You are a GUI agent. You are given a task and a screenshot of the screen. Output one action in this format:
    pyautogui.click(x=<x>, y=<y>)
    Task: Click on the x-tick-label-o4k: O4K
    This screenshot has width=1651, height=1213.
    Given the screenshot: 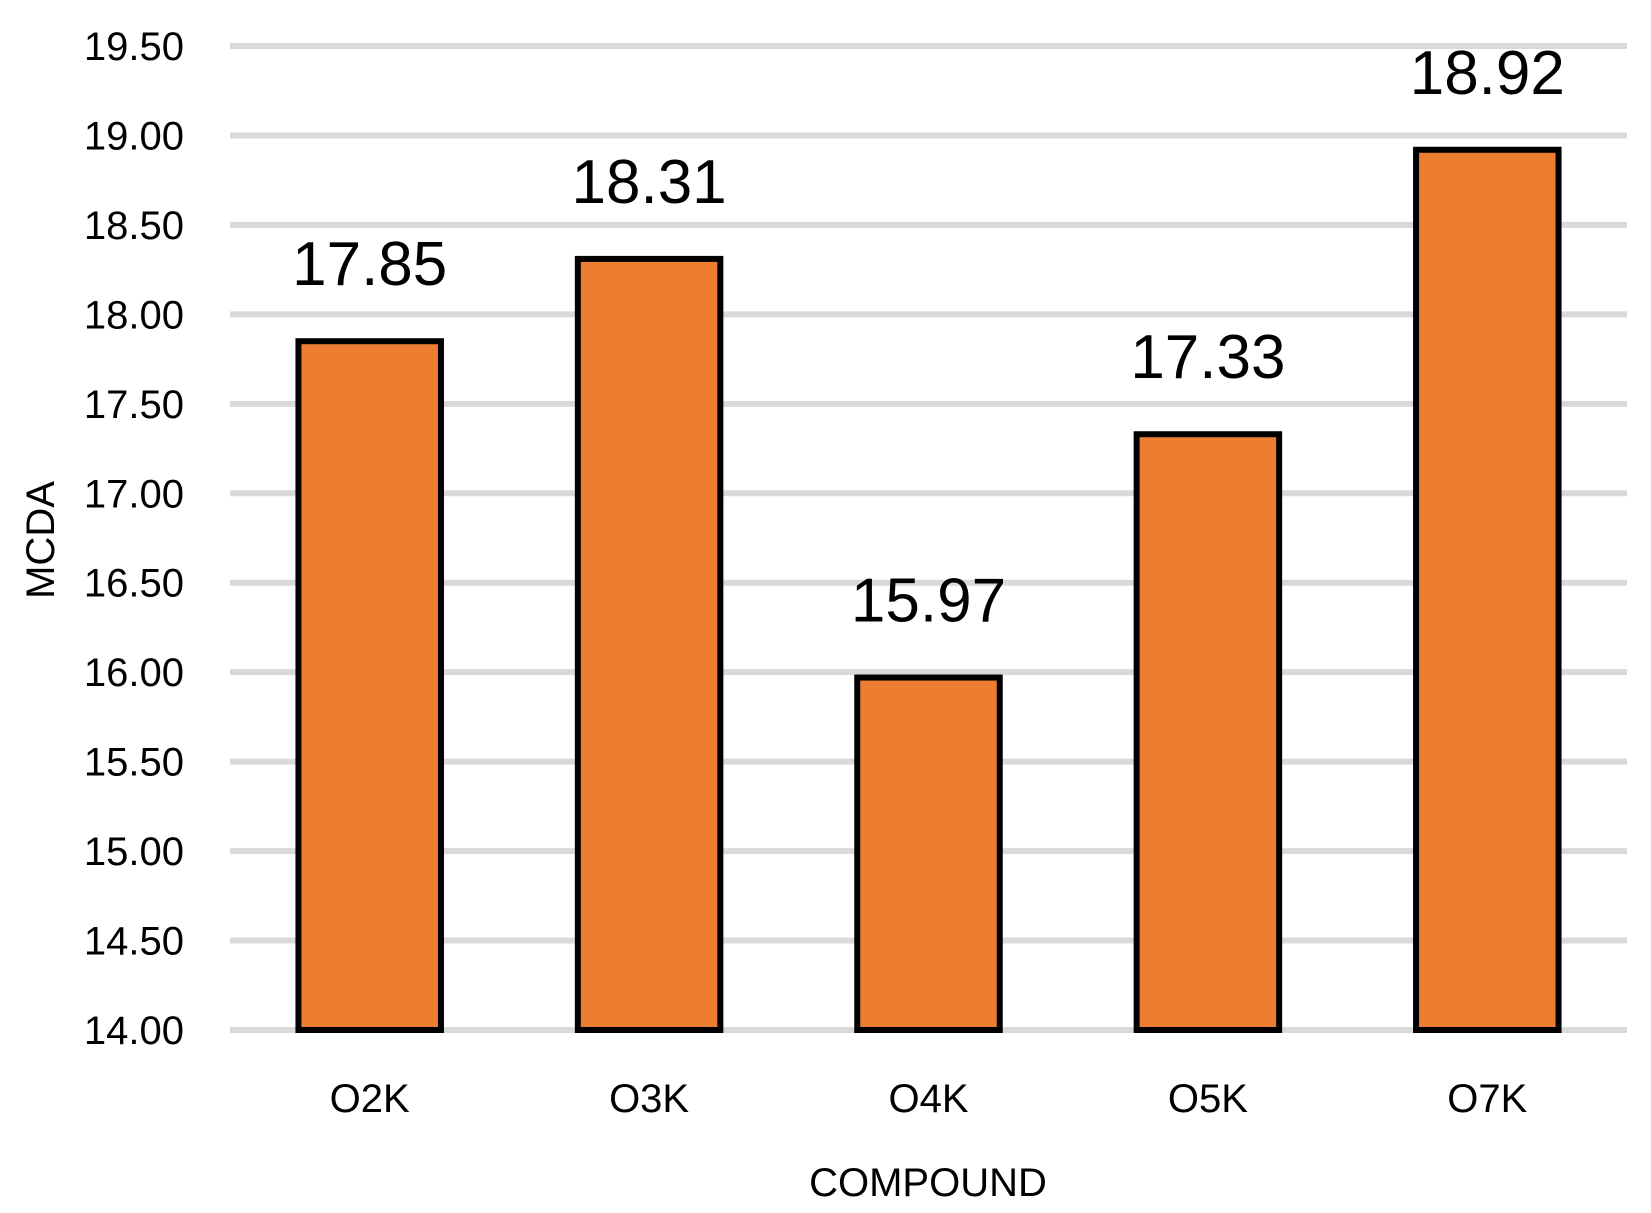 What is the action you would take?
    pyautogui.click(x=928, y=1099)
    